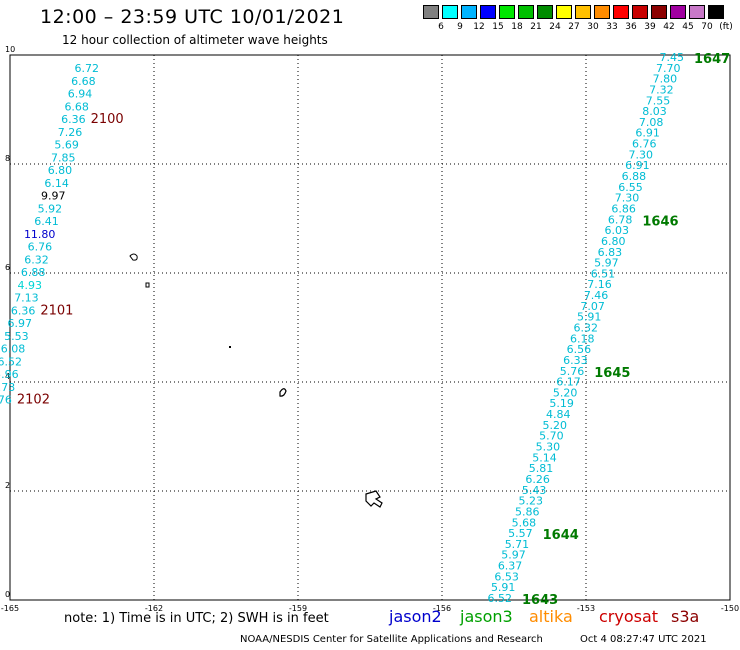  I want to click on x-tick-label: -162, so click(154, 608).